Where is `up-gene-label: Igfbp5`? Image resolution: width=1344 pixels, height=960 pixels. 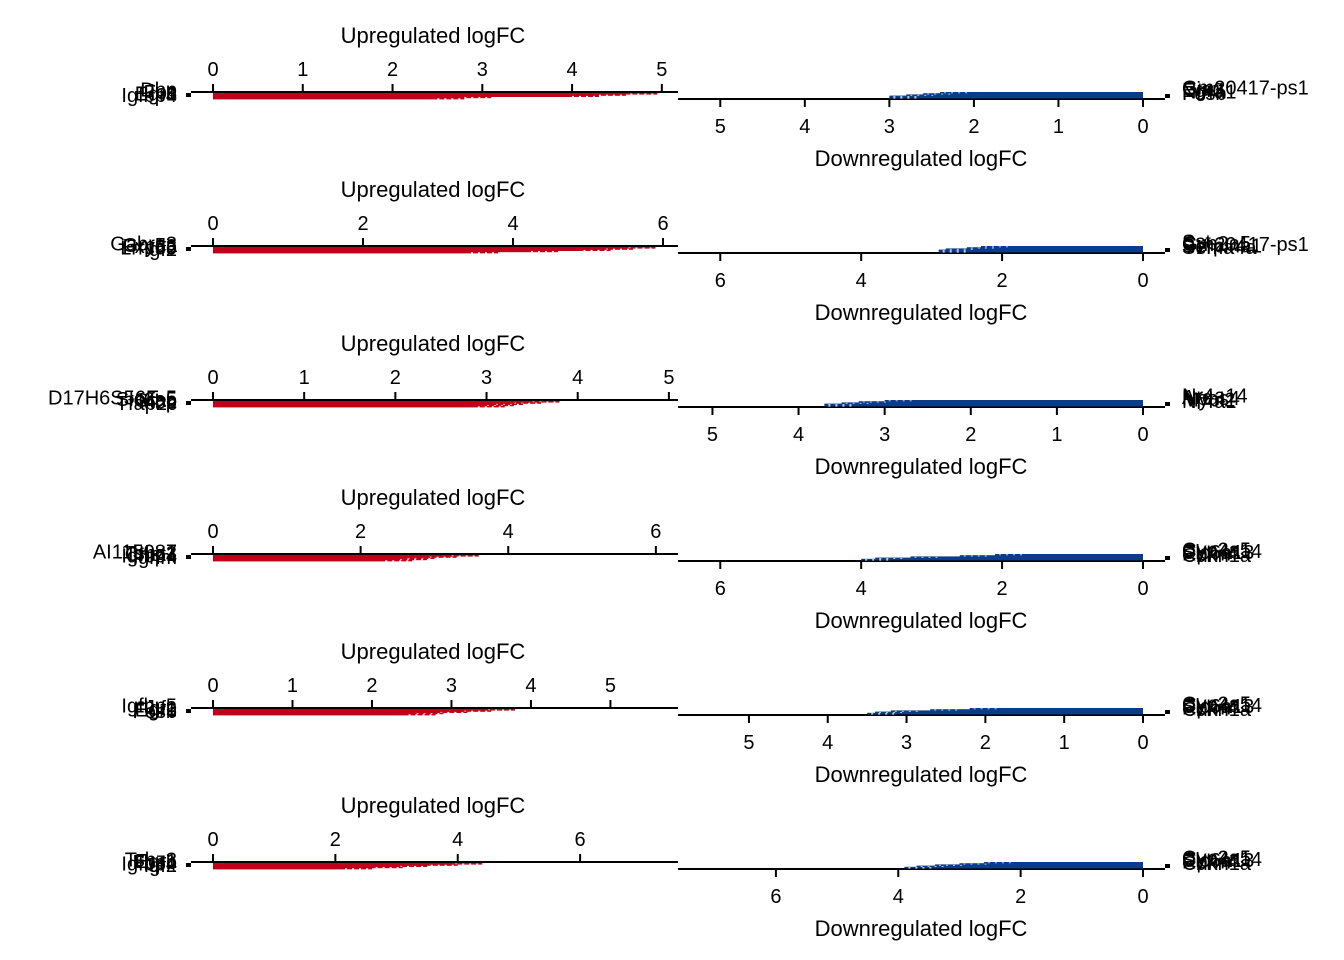 up-gene-label: Igfbp5 is located at coordinates (149, 706).